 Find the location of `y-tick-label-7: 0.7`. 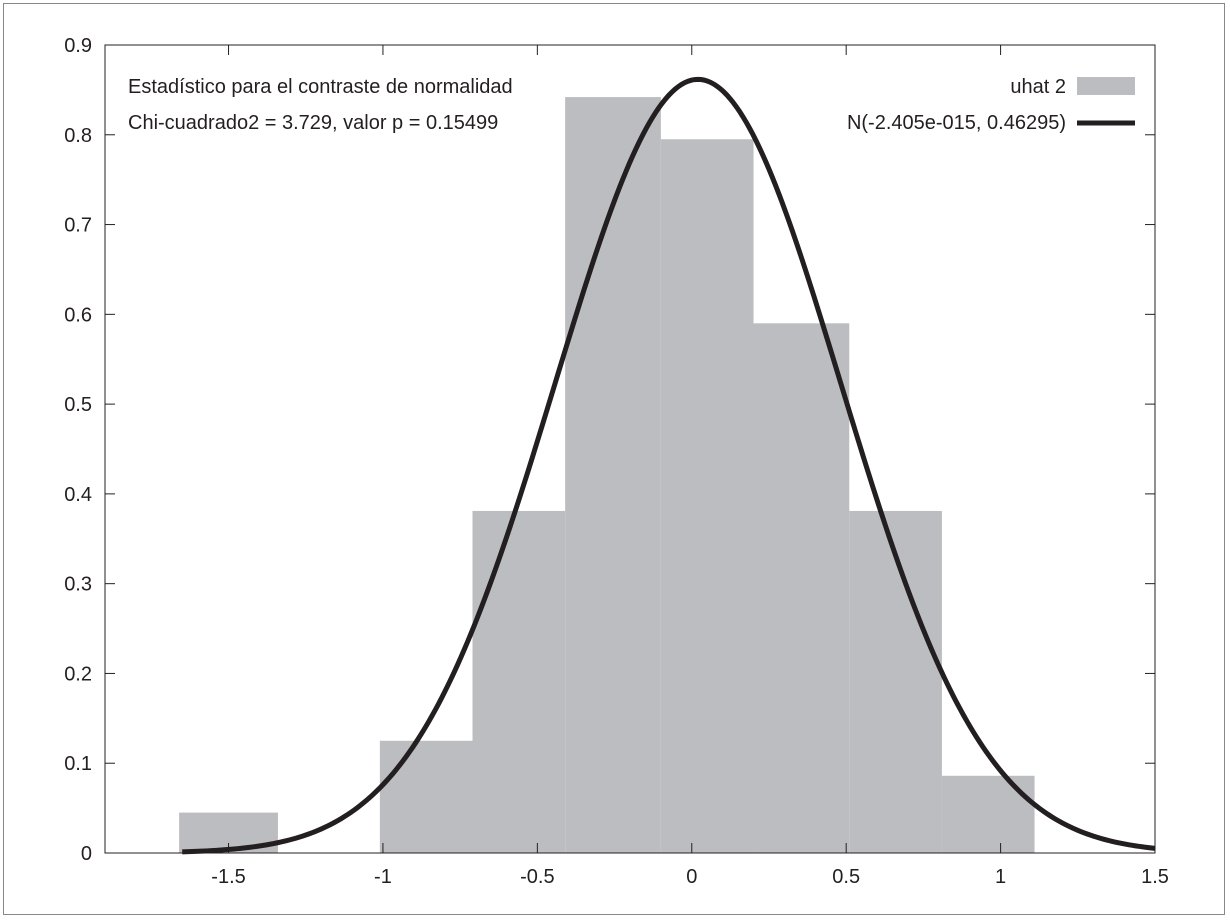

y-tick-label-7: 0.7 is located at coordinates (78, 226).